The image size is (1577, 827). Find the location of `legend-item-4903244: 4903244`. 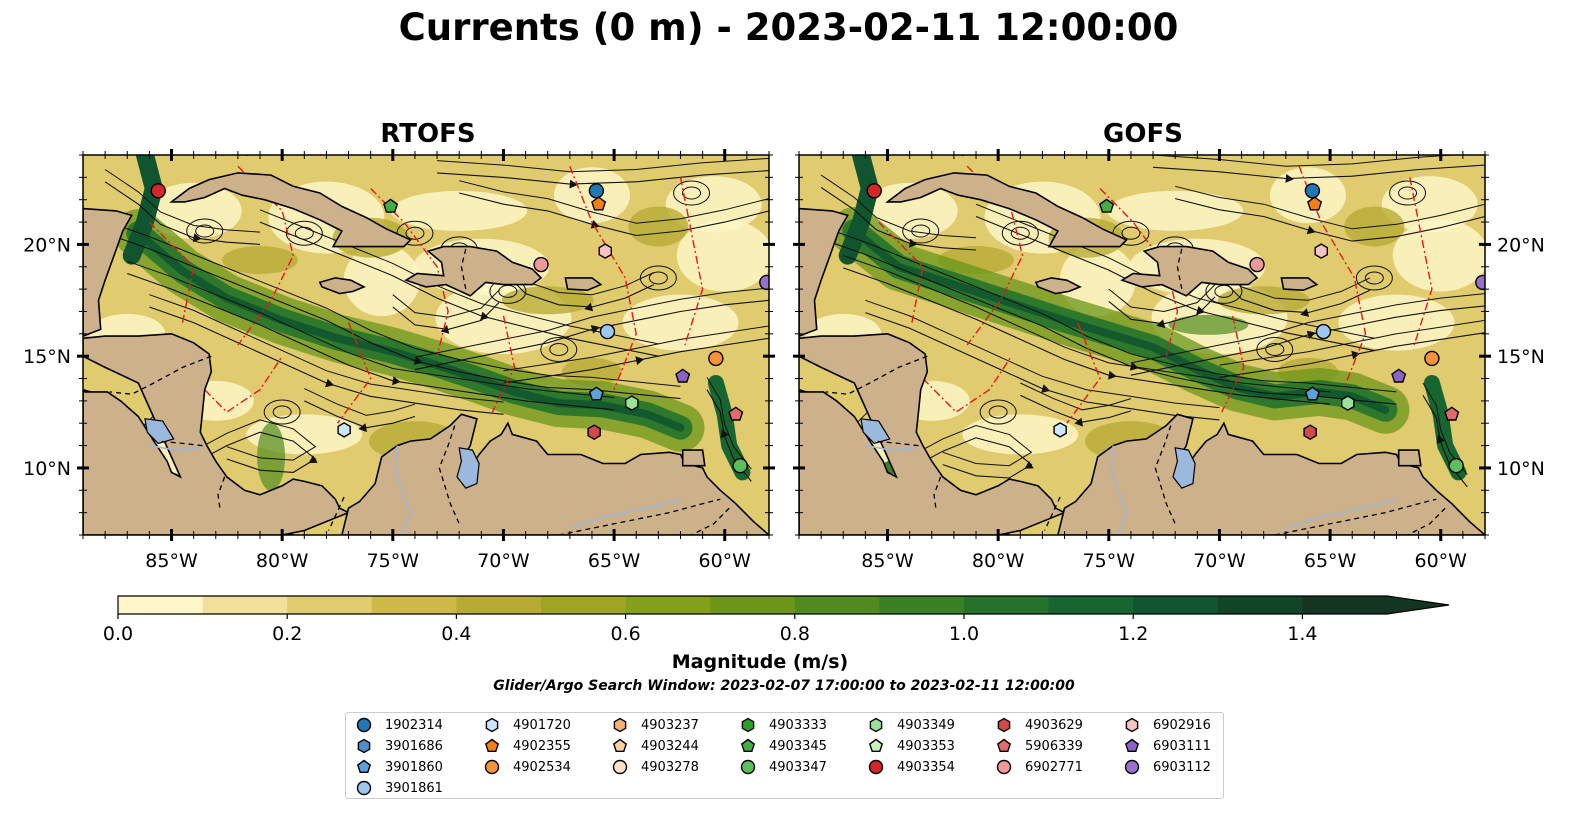

legend-item-4903244: 4903244 is located at coordinates (655, 746).